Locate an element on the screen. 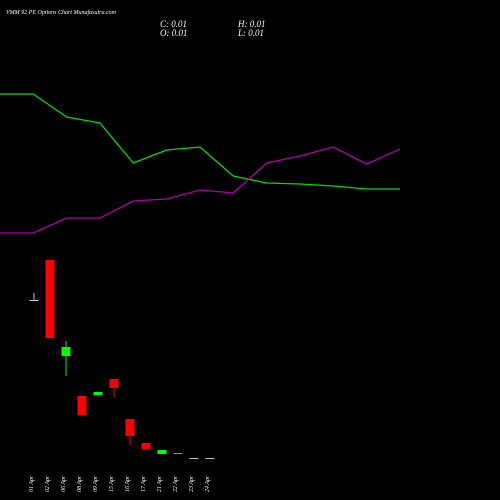  x-tick-label: 15 Apr is located at coordinates (112, 483).